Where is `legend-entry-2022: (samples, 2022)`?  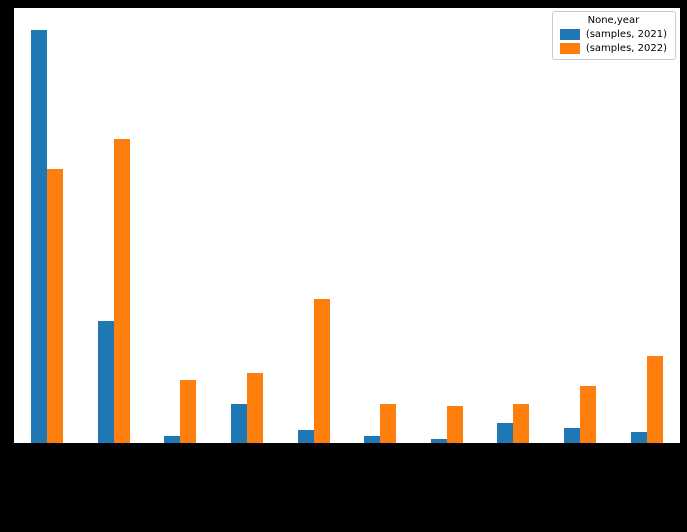 legend-entry-2022: (samples, 2022) is located at coordinates (613, 48).